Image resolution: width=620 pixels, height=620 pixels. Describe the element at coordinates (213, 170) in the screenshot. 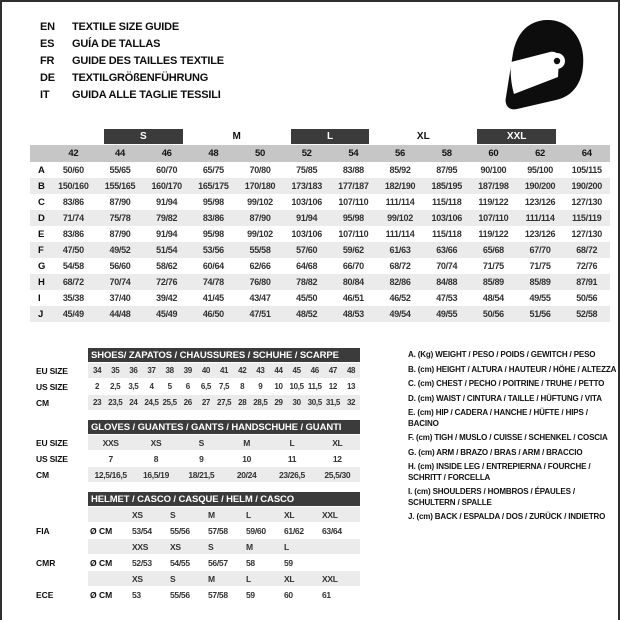

I see `size-cell: 65/75` at that location.